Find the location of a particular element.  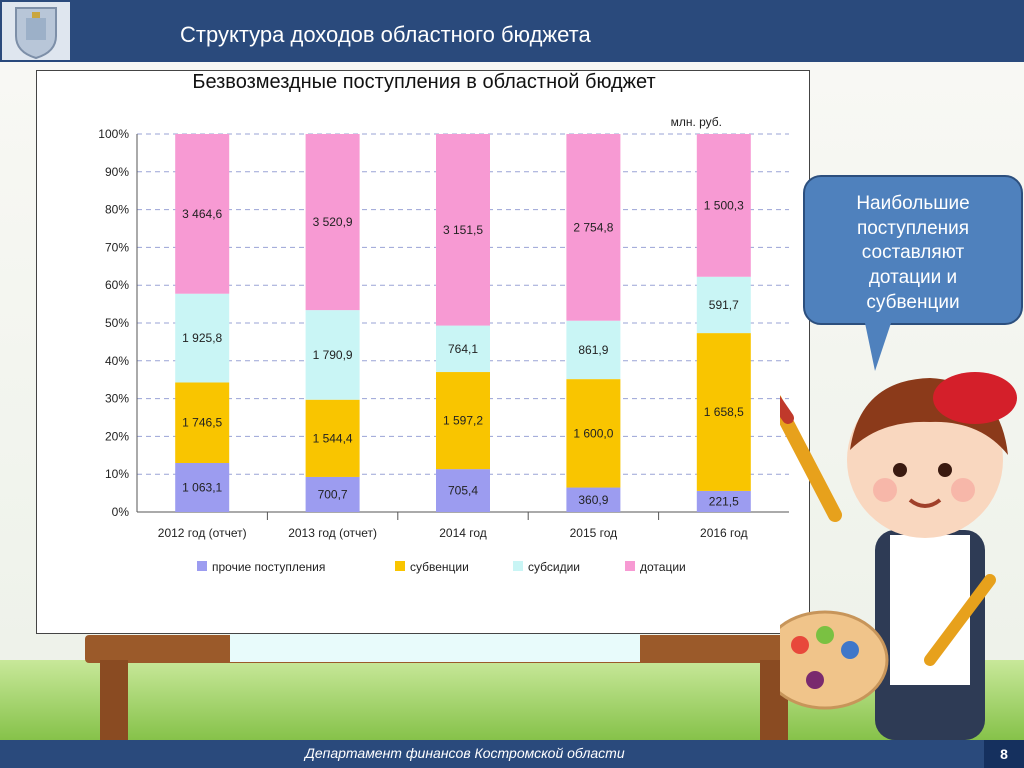

callout-line: составляют is located at coordinates (913, 253).